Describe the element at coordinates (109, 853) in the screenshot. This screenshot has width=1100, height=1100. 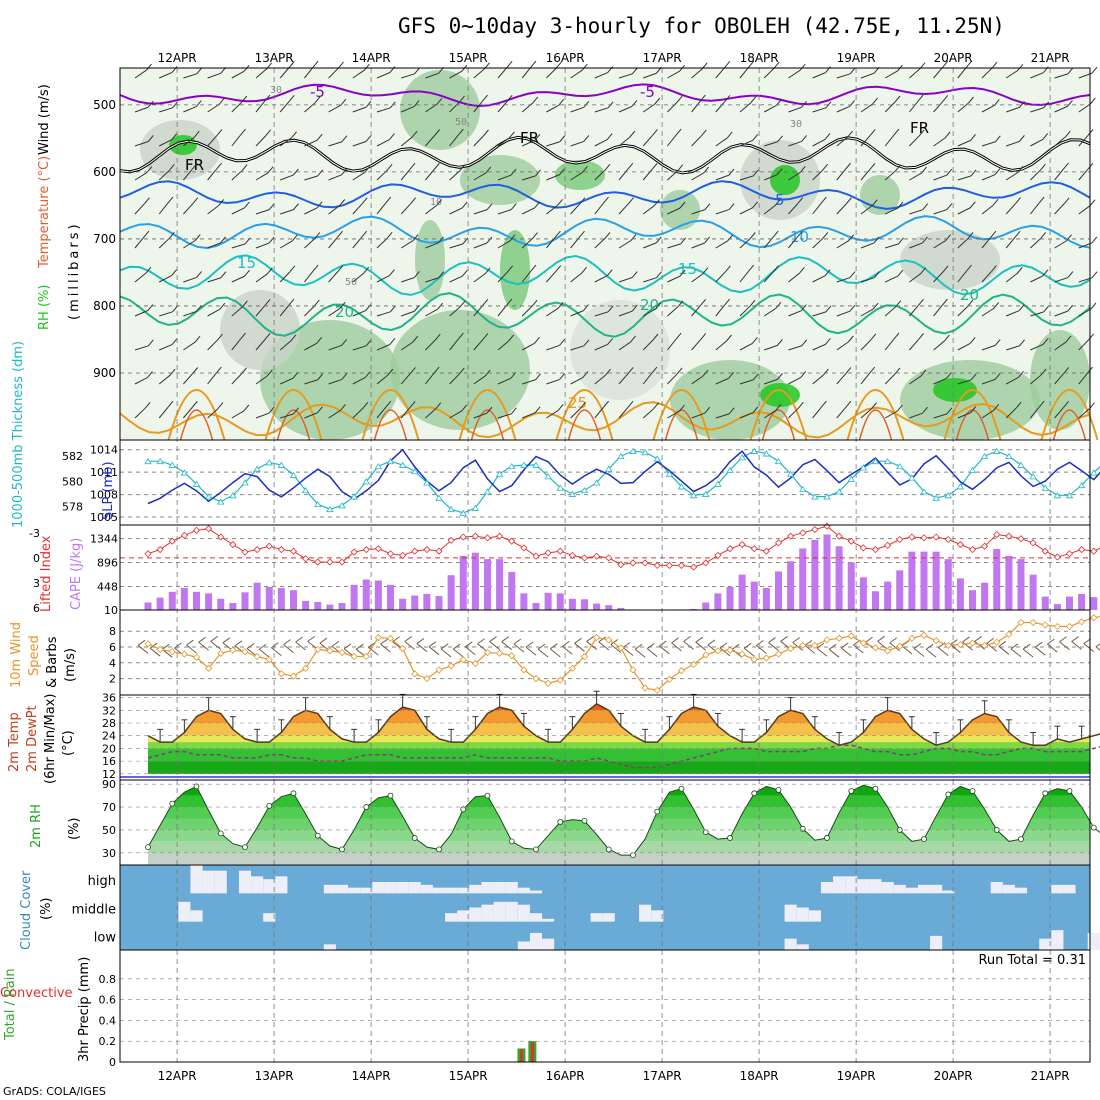
I see `rh-tick-label: 30` at that location.